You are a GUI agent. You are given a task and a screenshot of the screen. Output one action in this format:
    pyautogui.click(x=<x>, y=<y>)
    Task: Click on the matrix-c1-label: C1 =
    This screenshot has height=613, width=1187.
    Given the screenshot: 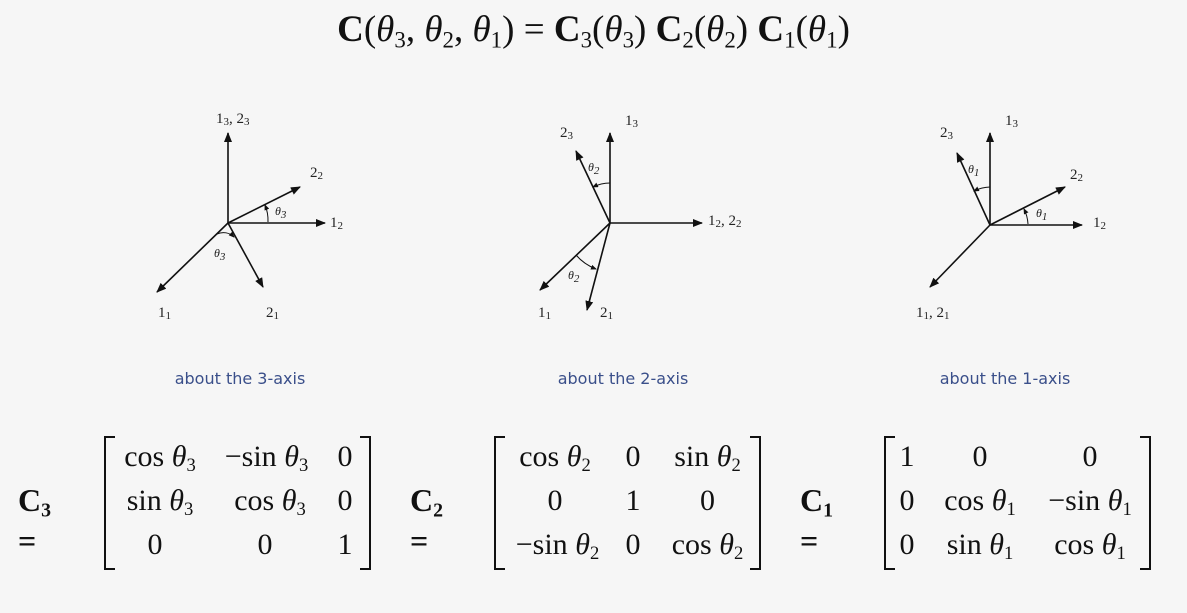 What is the action you would take?
    pyautogui.click(x=817, y=520)
    